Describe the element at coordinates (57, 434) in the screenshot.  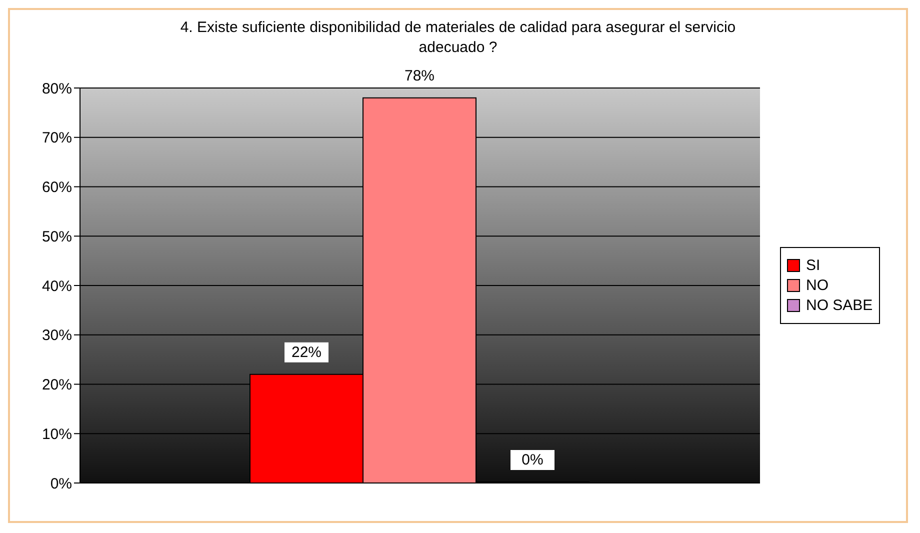
I see `y-tick-label: 10%` at that location.